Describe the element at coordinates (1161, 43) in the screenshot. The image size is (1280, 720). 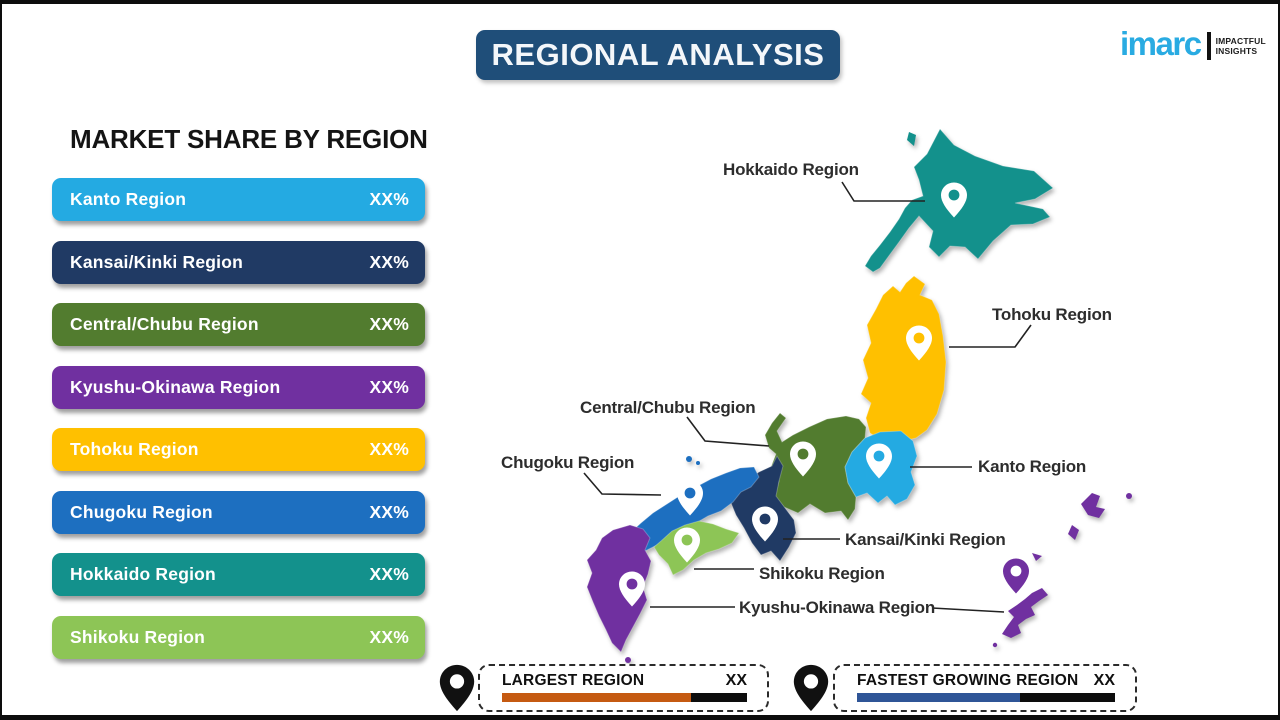
I see `imarc-brand-text: imarc` at that location.